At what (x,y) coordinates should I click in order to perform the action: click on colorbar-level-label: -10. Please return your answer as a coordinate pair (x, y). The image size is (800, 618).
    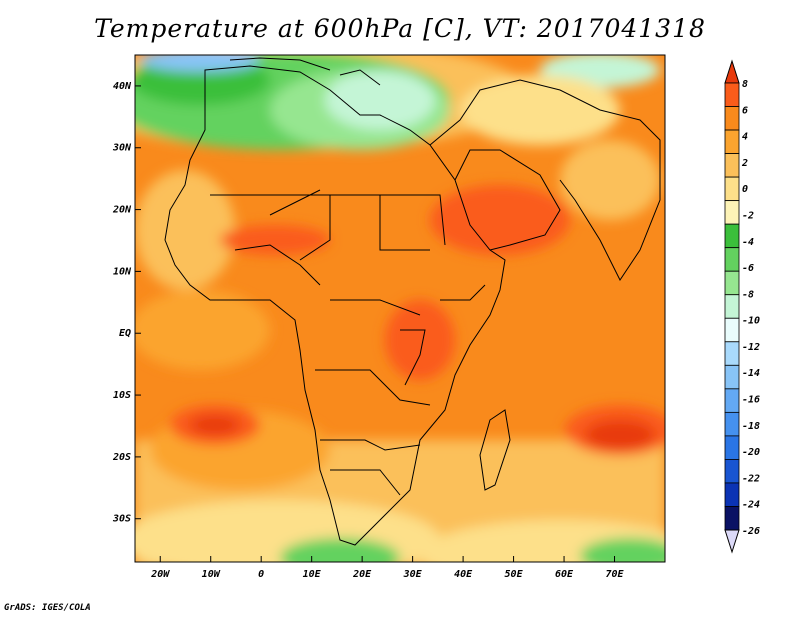
    Looking at the image, I should click on (751, 321).